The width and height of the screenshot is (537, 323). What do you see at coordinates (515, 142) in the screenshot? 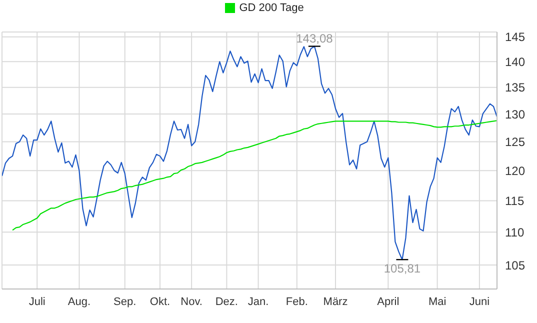
I see `y-tick-label: 125` at bounding box center [515, 142].